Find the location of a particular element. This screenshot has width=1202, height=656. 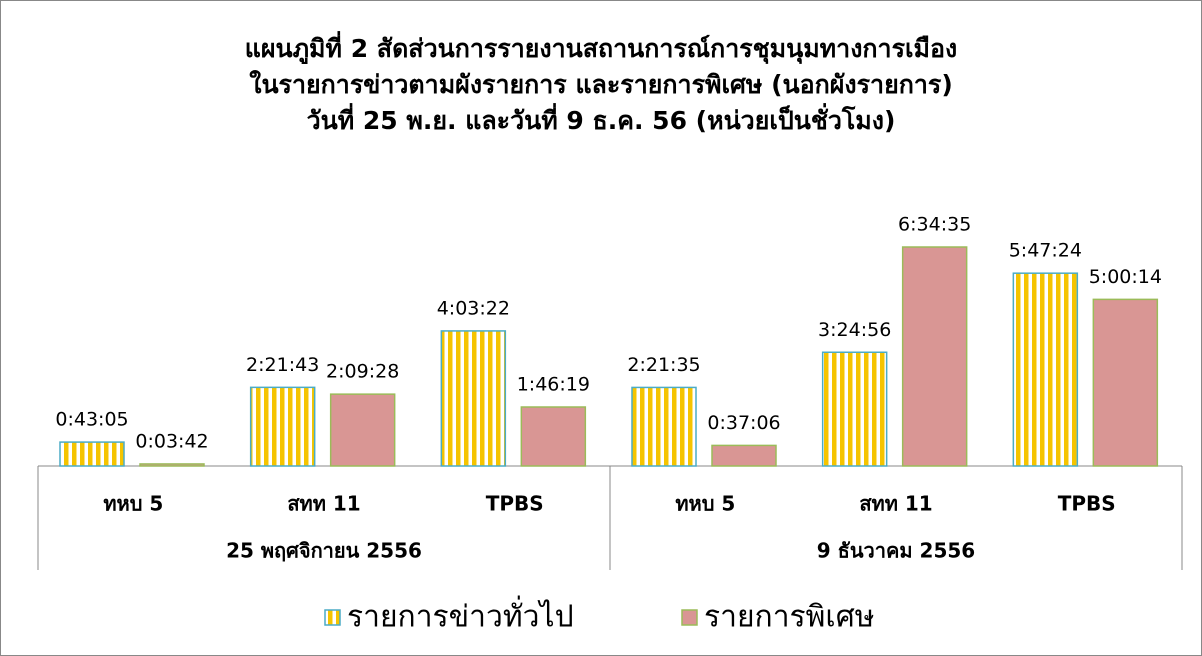

data-label: 5:47:24 is located at coordinates (1045, 251).